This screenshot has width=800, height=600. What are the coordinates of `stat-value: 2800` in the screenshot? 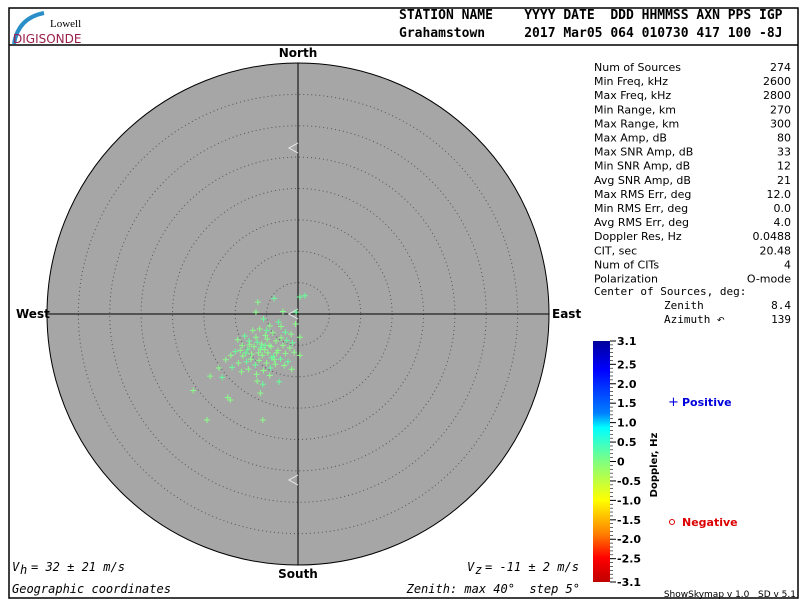 It's located at (777, 95).